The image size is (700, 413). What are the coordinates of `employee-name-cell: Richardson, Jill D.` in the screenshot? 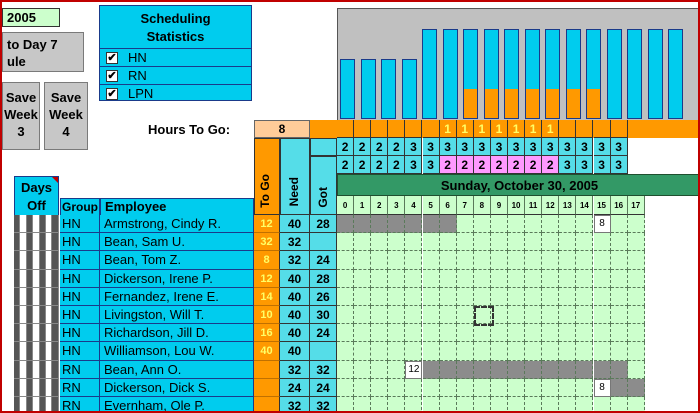 It's located at (177, 333).